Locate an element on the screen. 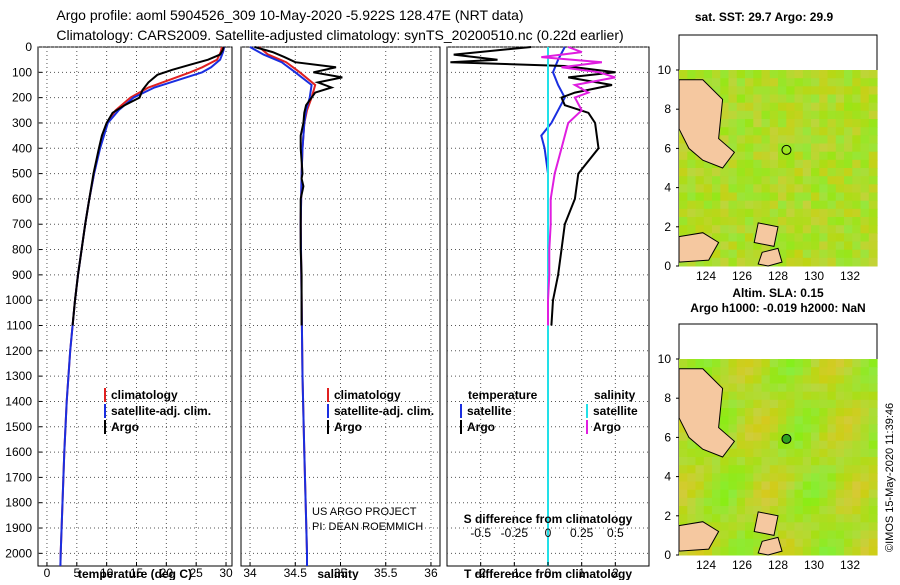 This screenshot has width=900, height=585. altim-map-title2: Argo h1000: -0.019 h2000: NaN is located at coordinates (777, 308).